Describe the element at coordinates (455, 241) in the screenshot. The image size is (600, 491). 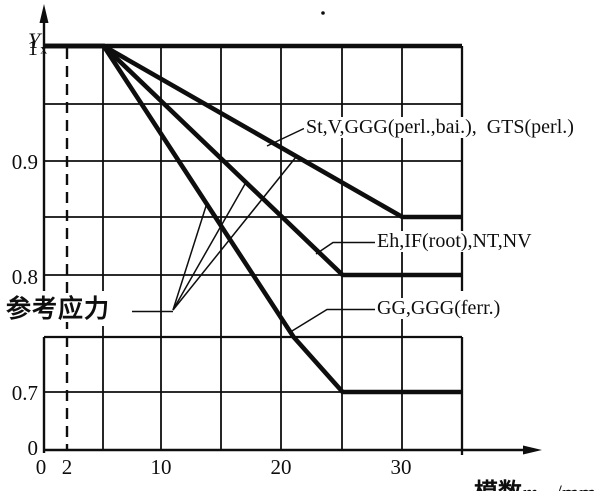
I see `series-label-eh: Eh,IF(root),NT,NV` at that location.